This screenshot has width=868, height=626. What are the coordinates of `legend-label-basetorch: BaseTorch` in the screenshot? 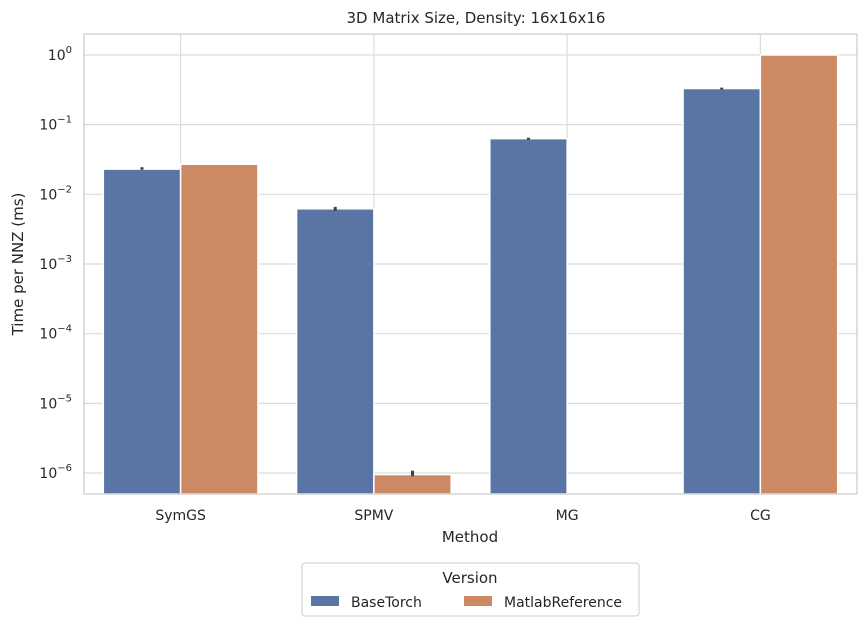 It's located at (386, 603).